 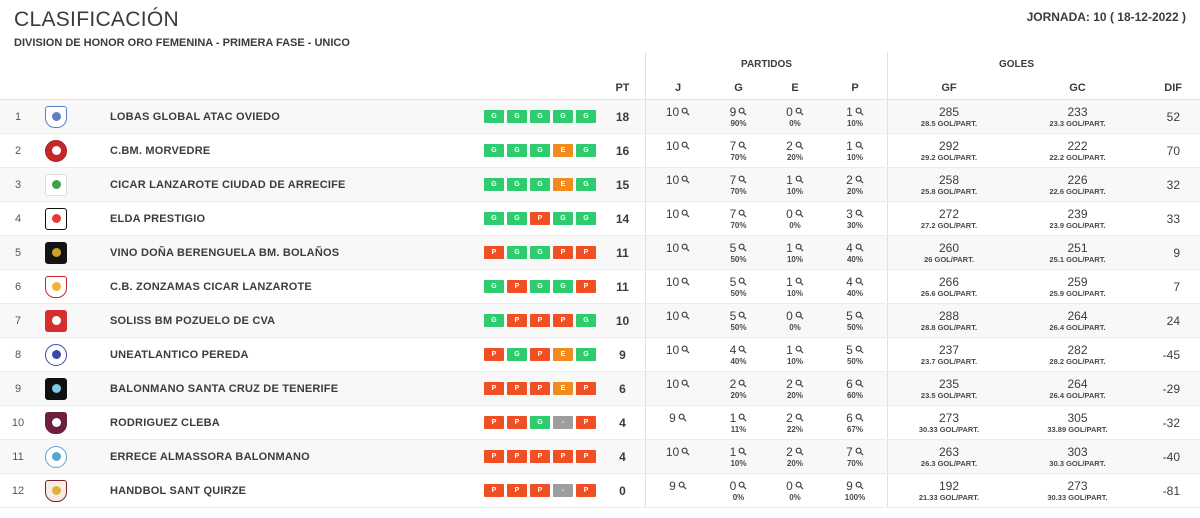 What do you see at coordinates (948, 87) in the screenshot?
I see `column-header-gf: GF` at bounding box center [948, 87].